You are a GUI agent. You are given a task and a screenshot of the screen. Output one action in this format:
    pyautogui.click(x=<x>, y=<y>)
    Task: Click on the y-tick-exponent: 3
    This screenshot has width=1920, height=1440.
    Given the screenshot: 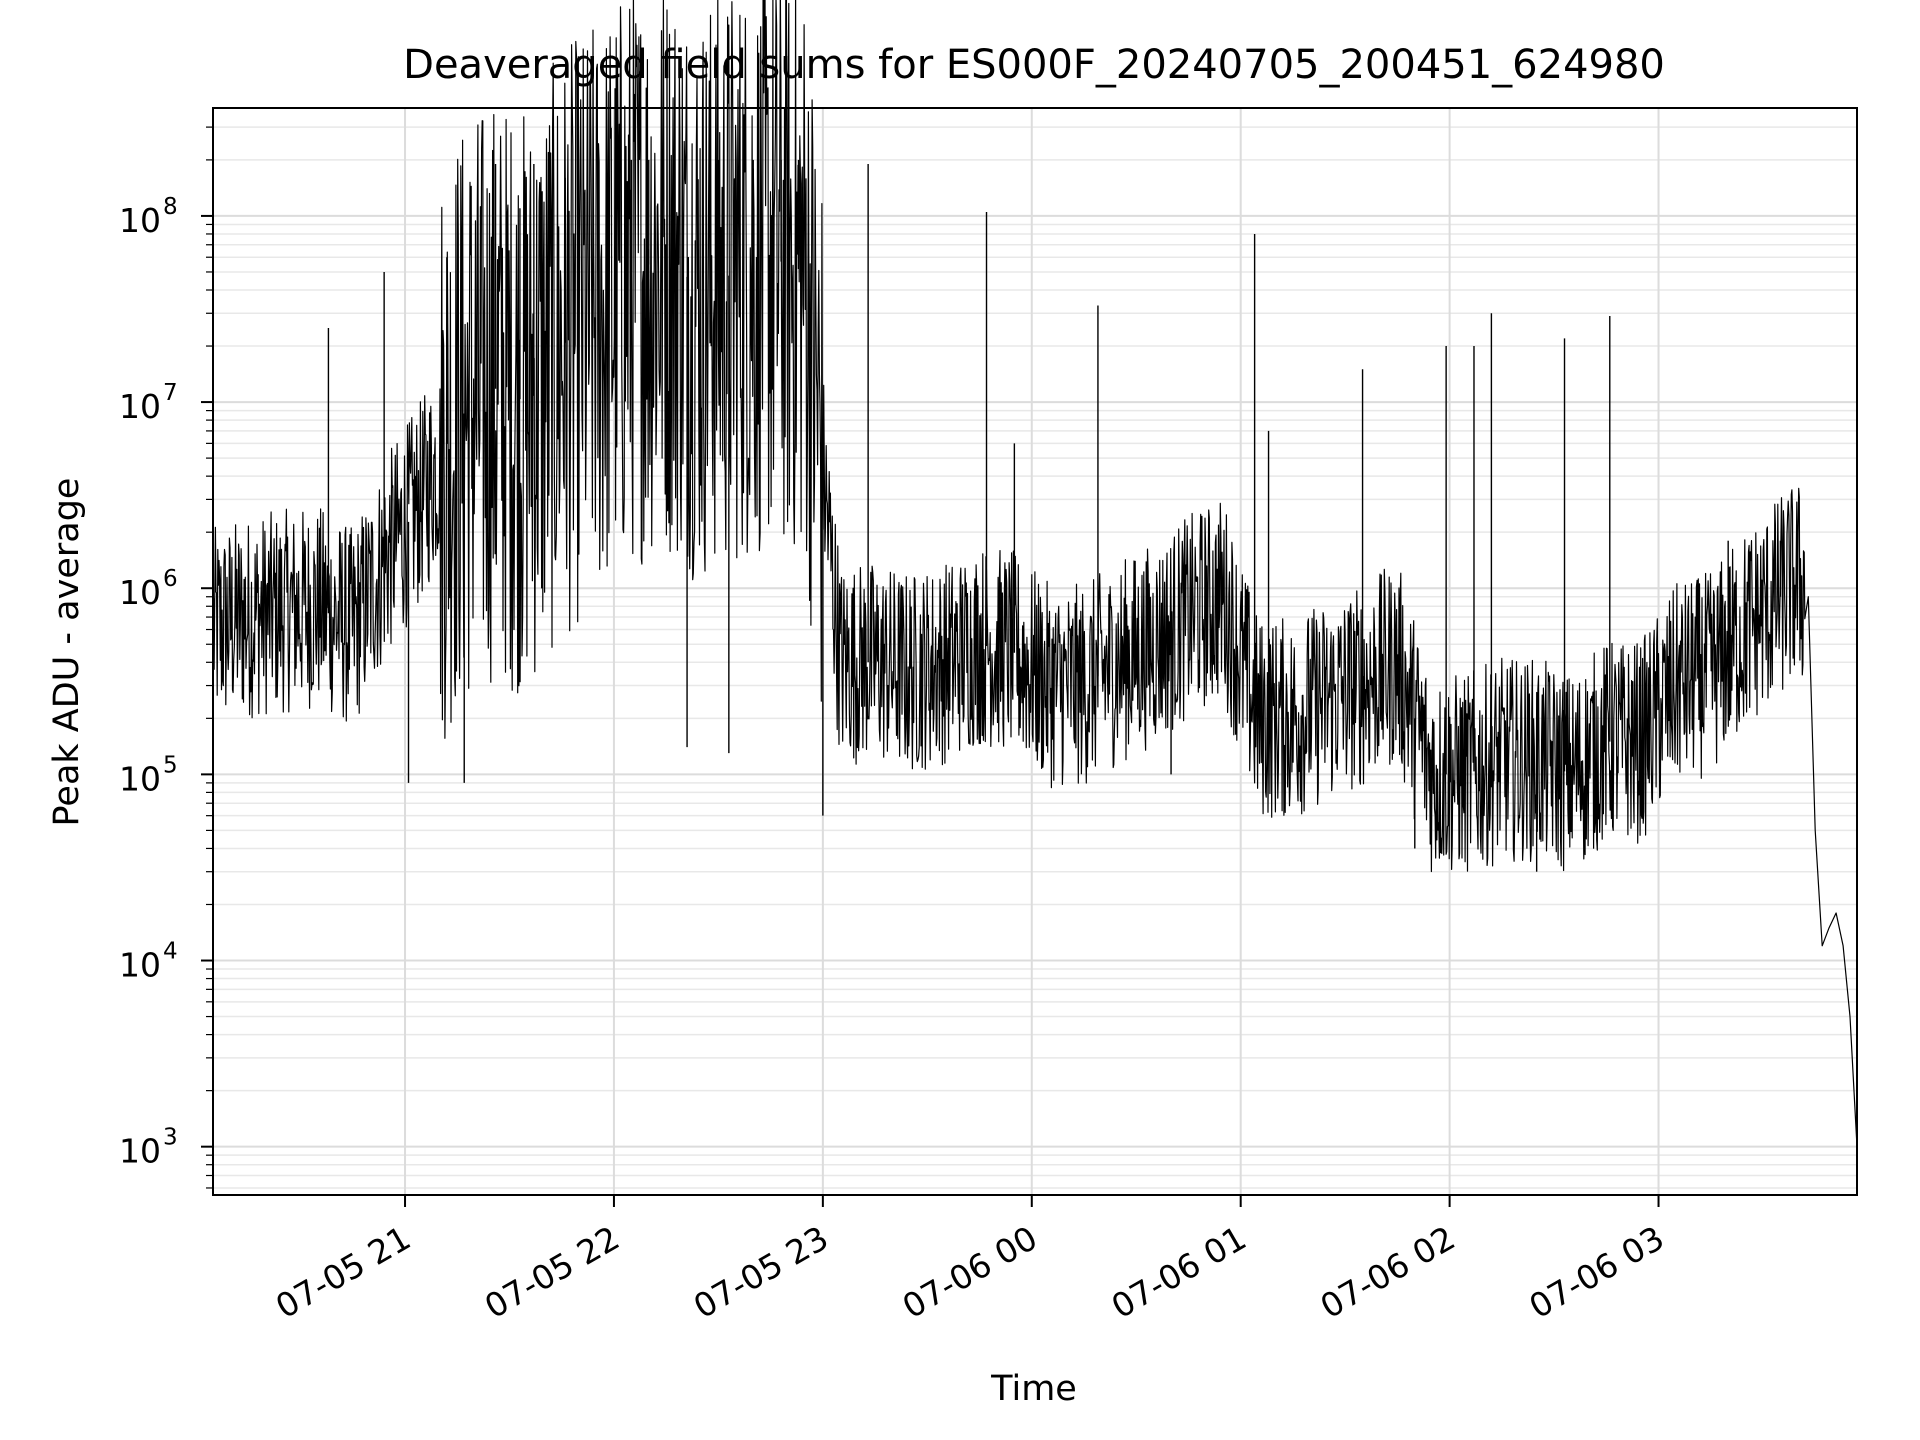 What is the action you would take?
    pyautogui.click(x=170, y=1138)
    